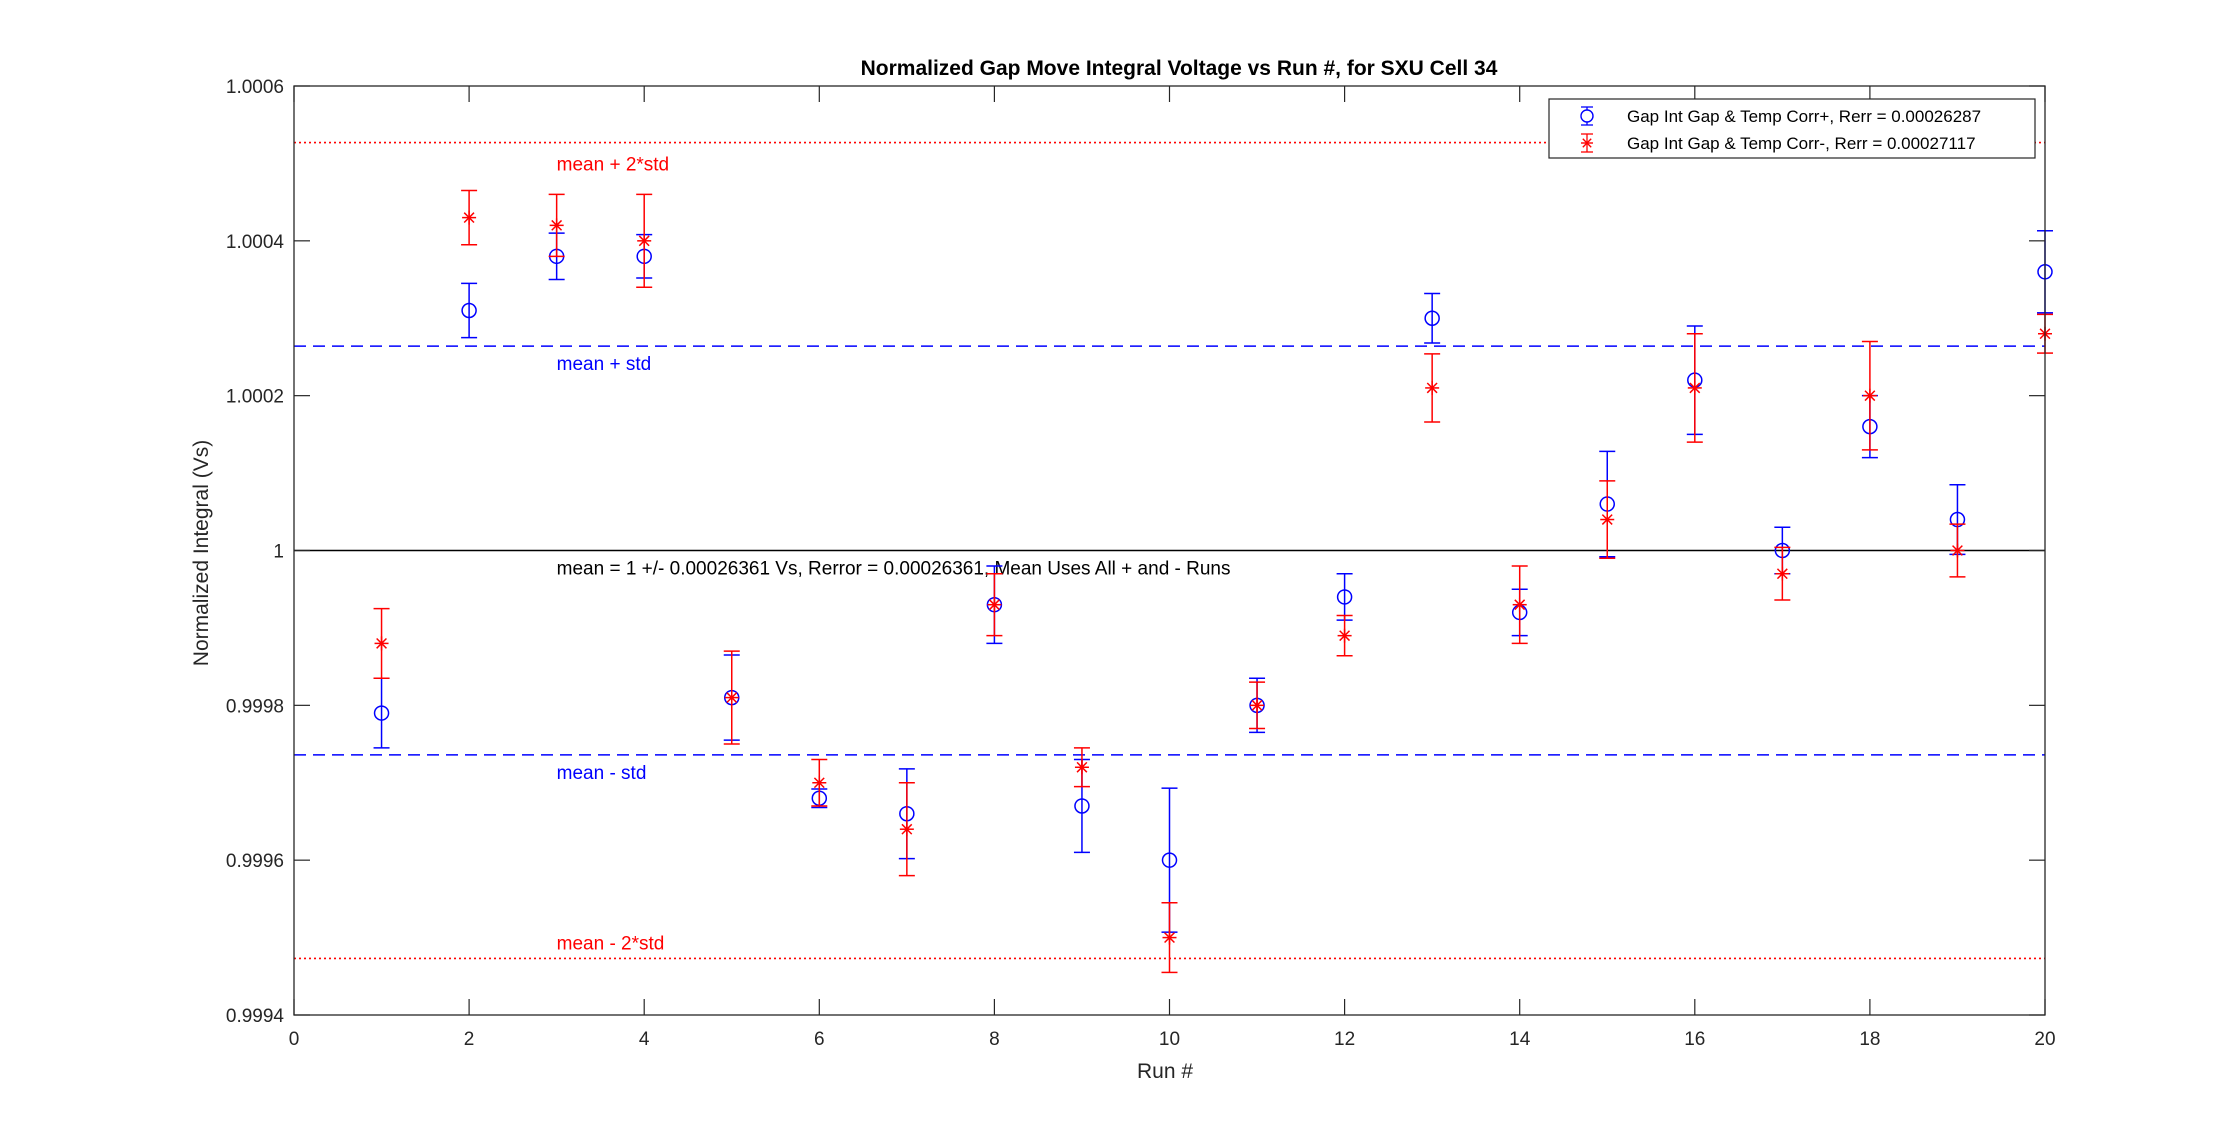  What do you see at coordinates (255, 242) in the screenshot?
I see `y-tick-label: 1.0004` at bounding box center [255, 242].